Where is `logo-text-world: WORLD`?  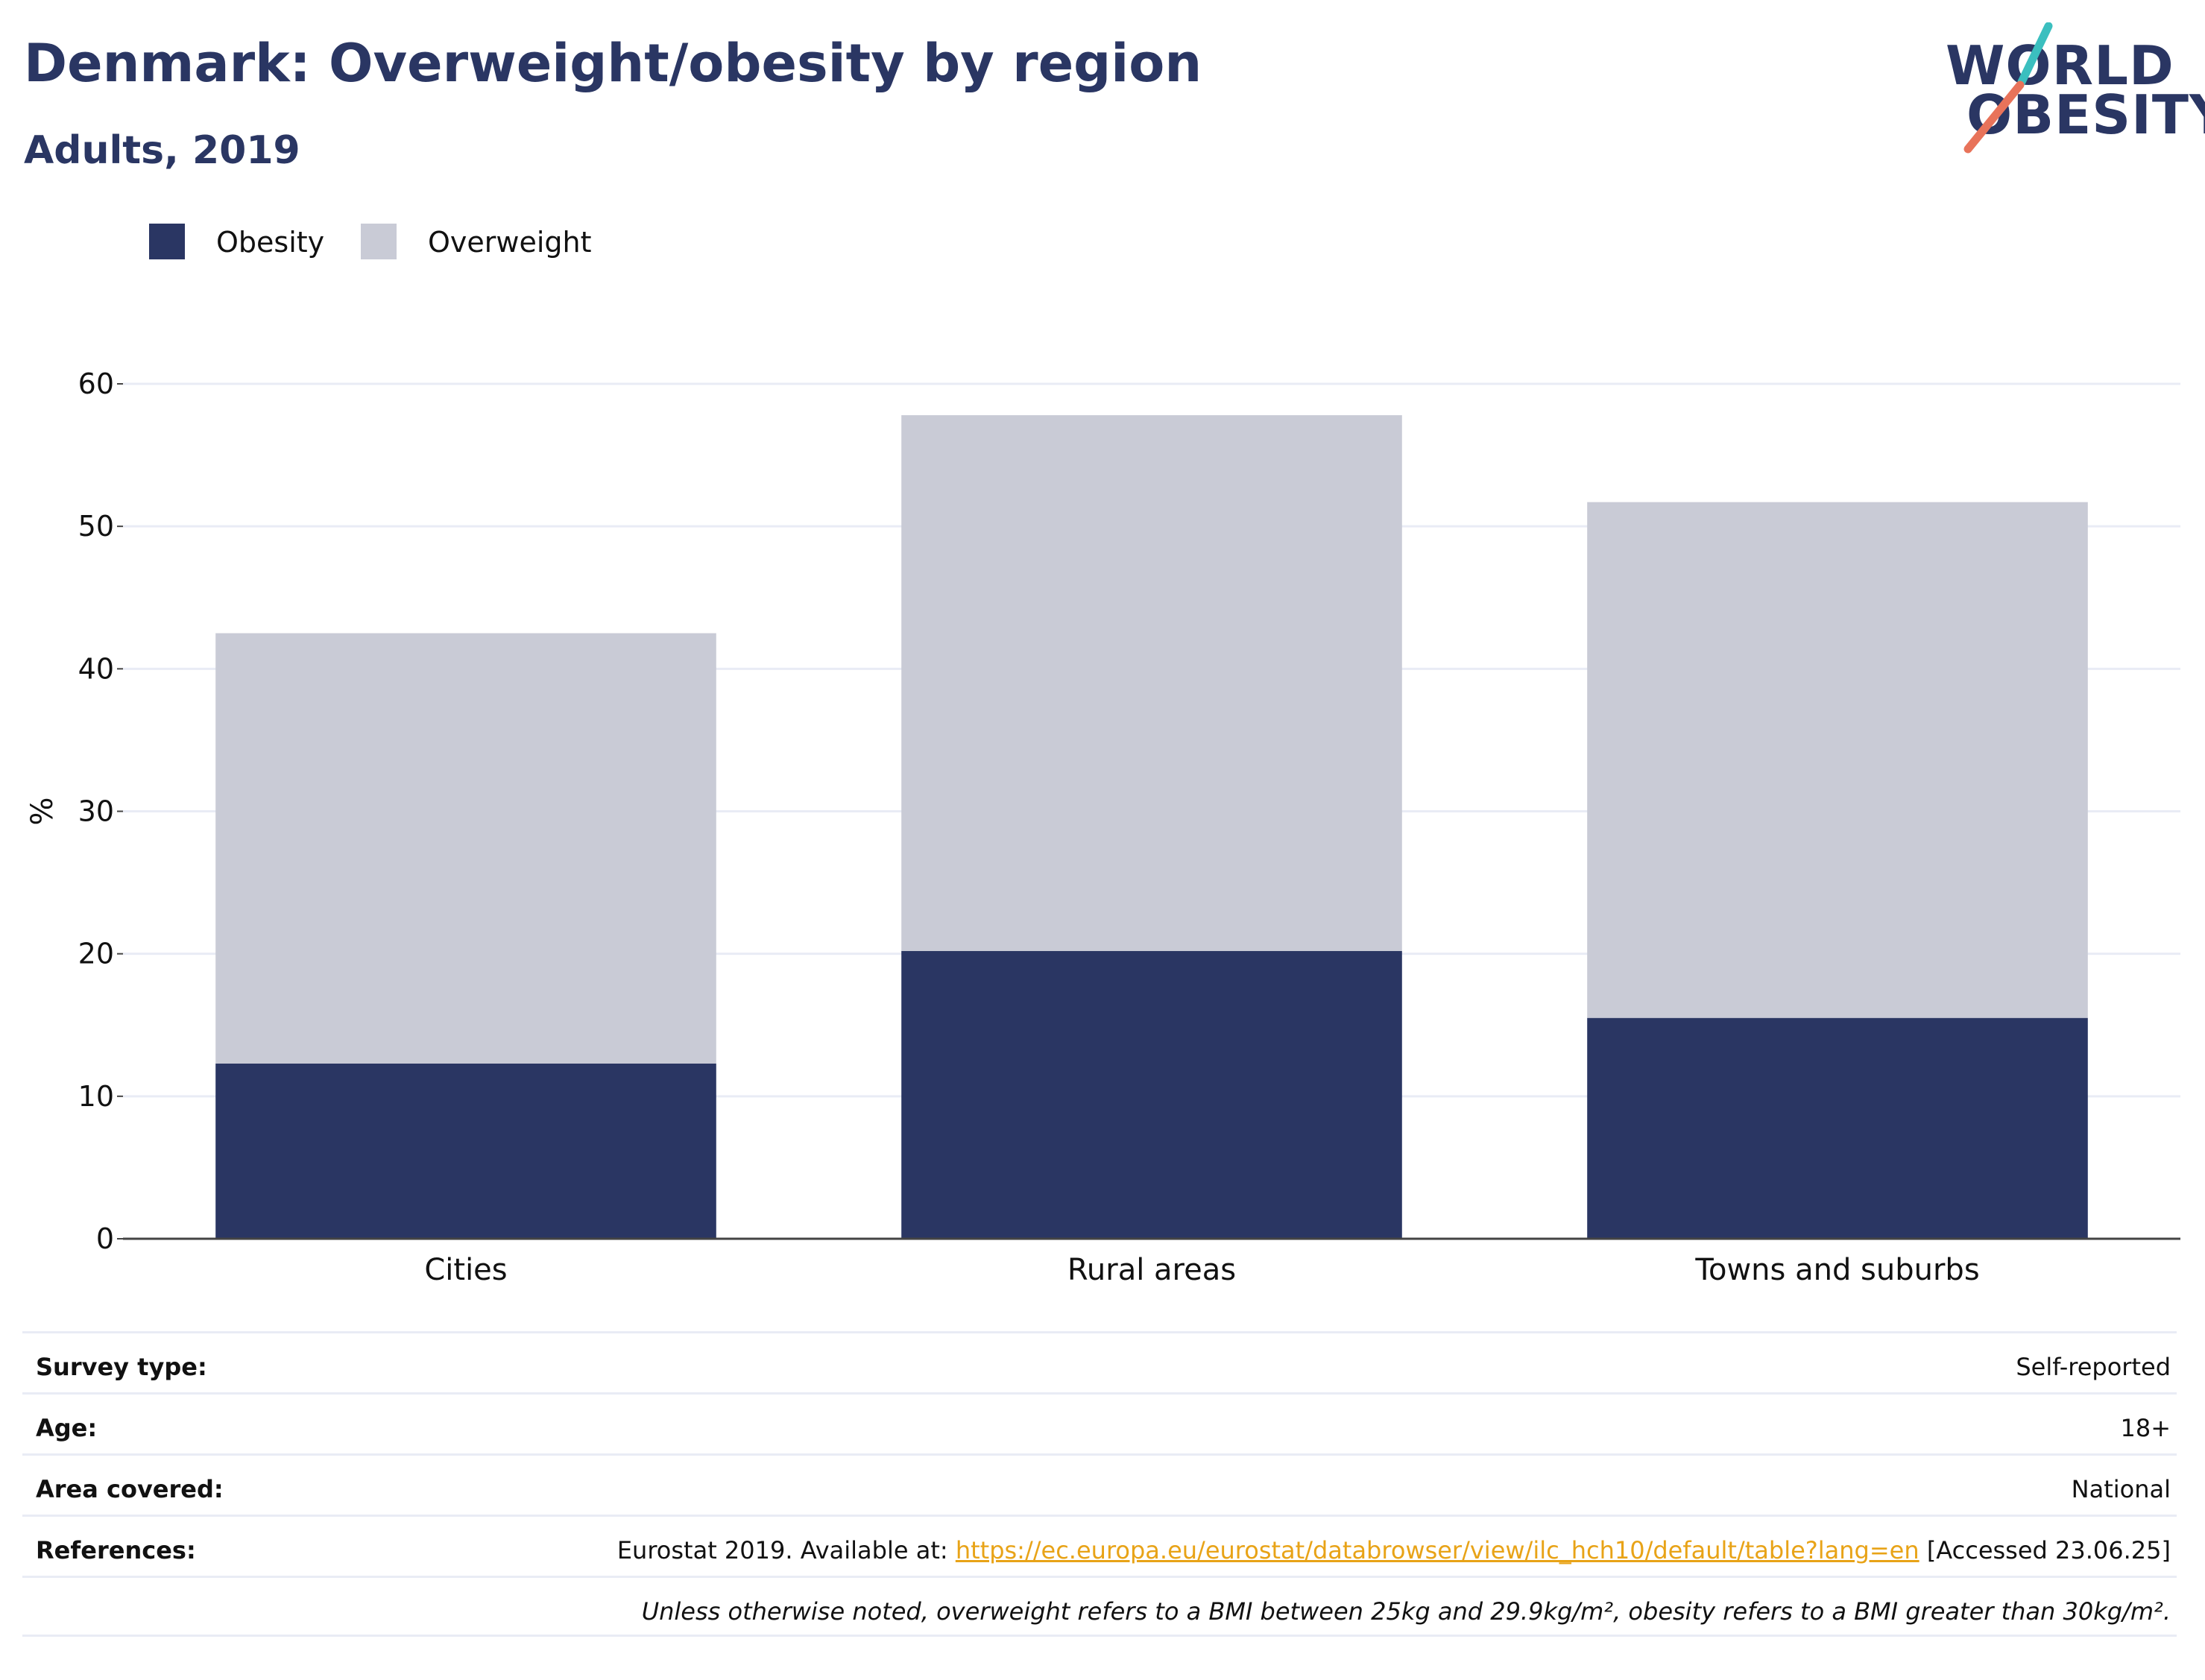
logo-text-world: WORLD is located at coordinates (2060, 65).